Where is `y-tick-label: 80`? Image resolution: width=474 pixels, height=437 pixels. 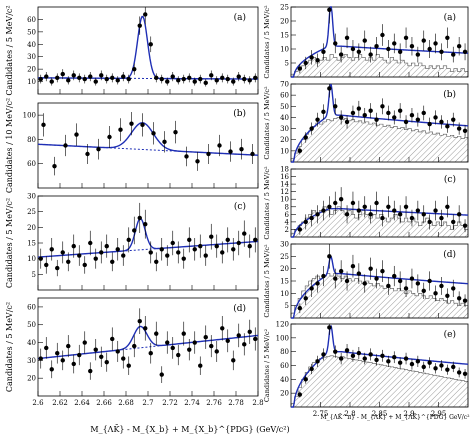 y-tick-label: 80 is located at coordinates (284, 352).